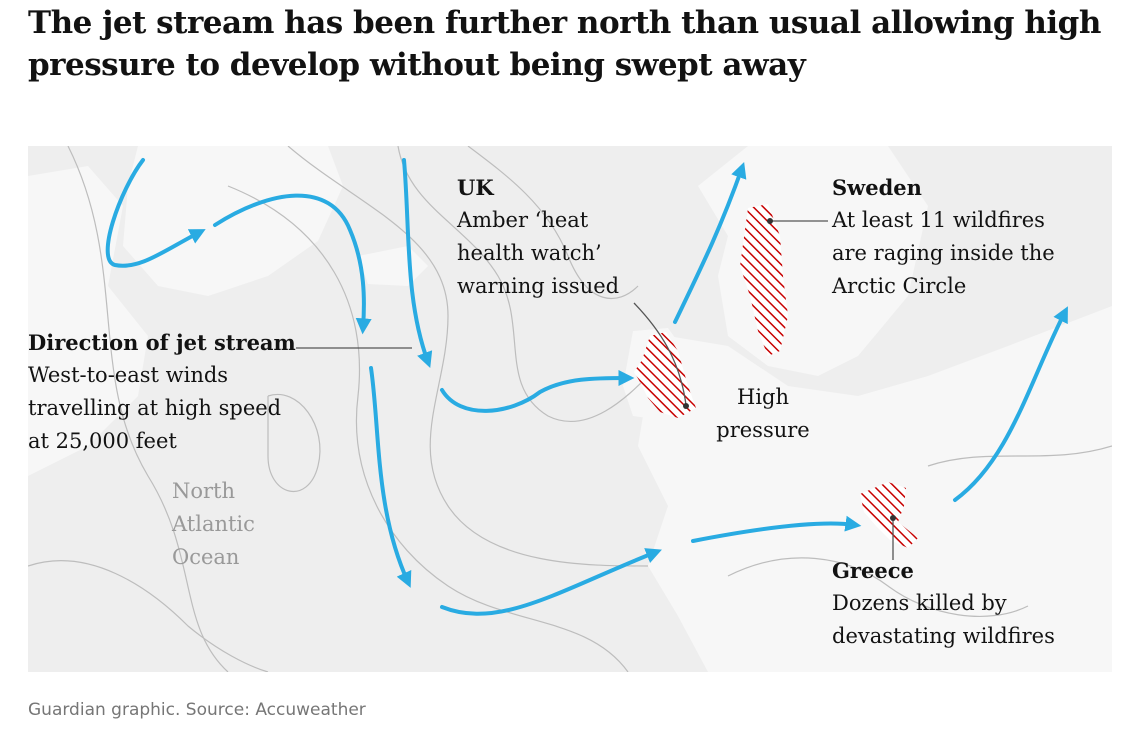 The image size is (1131, 732). I want to click on uk-heading: UK, so click(475, 187).